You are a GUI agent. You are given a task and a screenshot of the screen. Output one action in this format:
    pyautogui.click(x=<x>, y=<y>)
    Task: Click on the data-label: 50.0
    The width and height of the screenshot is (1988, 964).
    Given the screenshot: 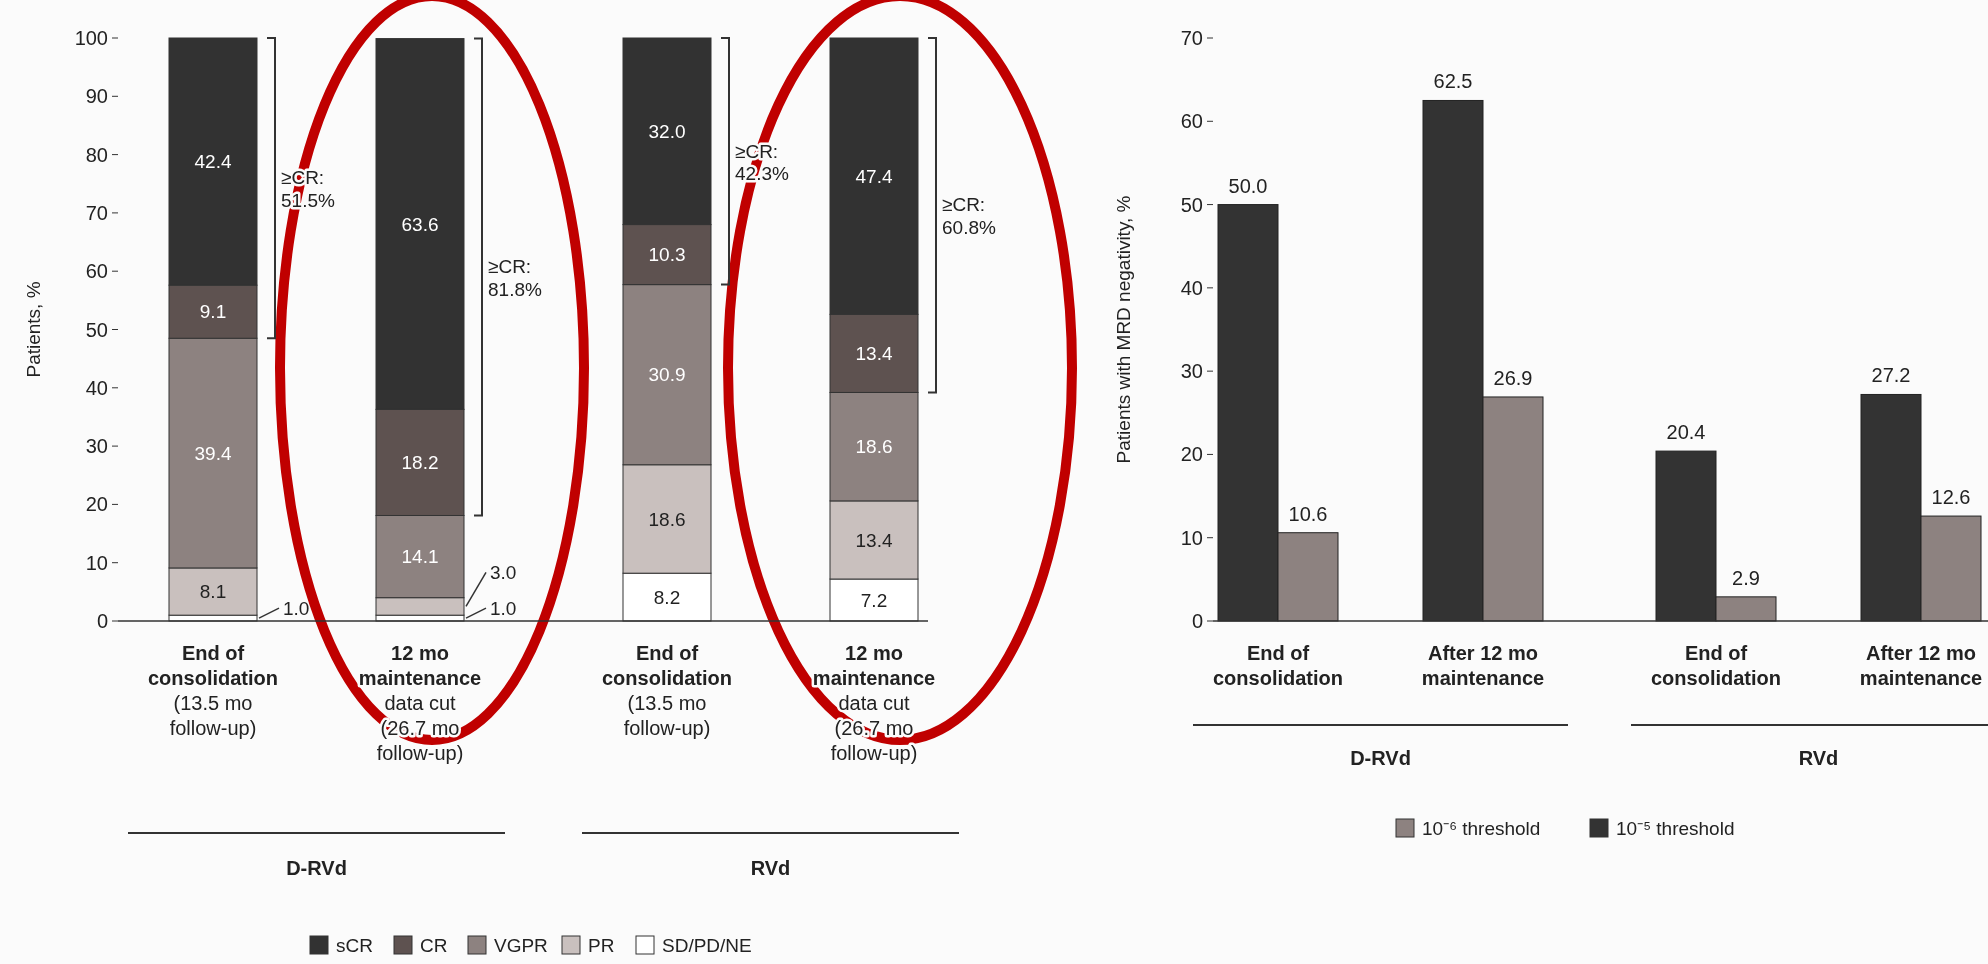 What is the action you would take?
    pyautogui.click(x=1248, y=185)
    